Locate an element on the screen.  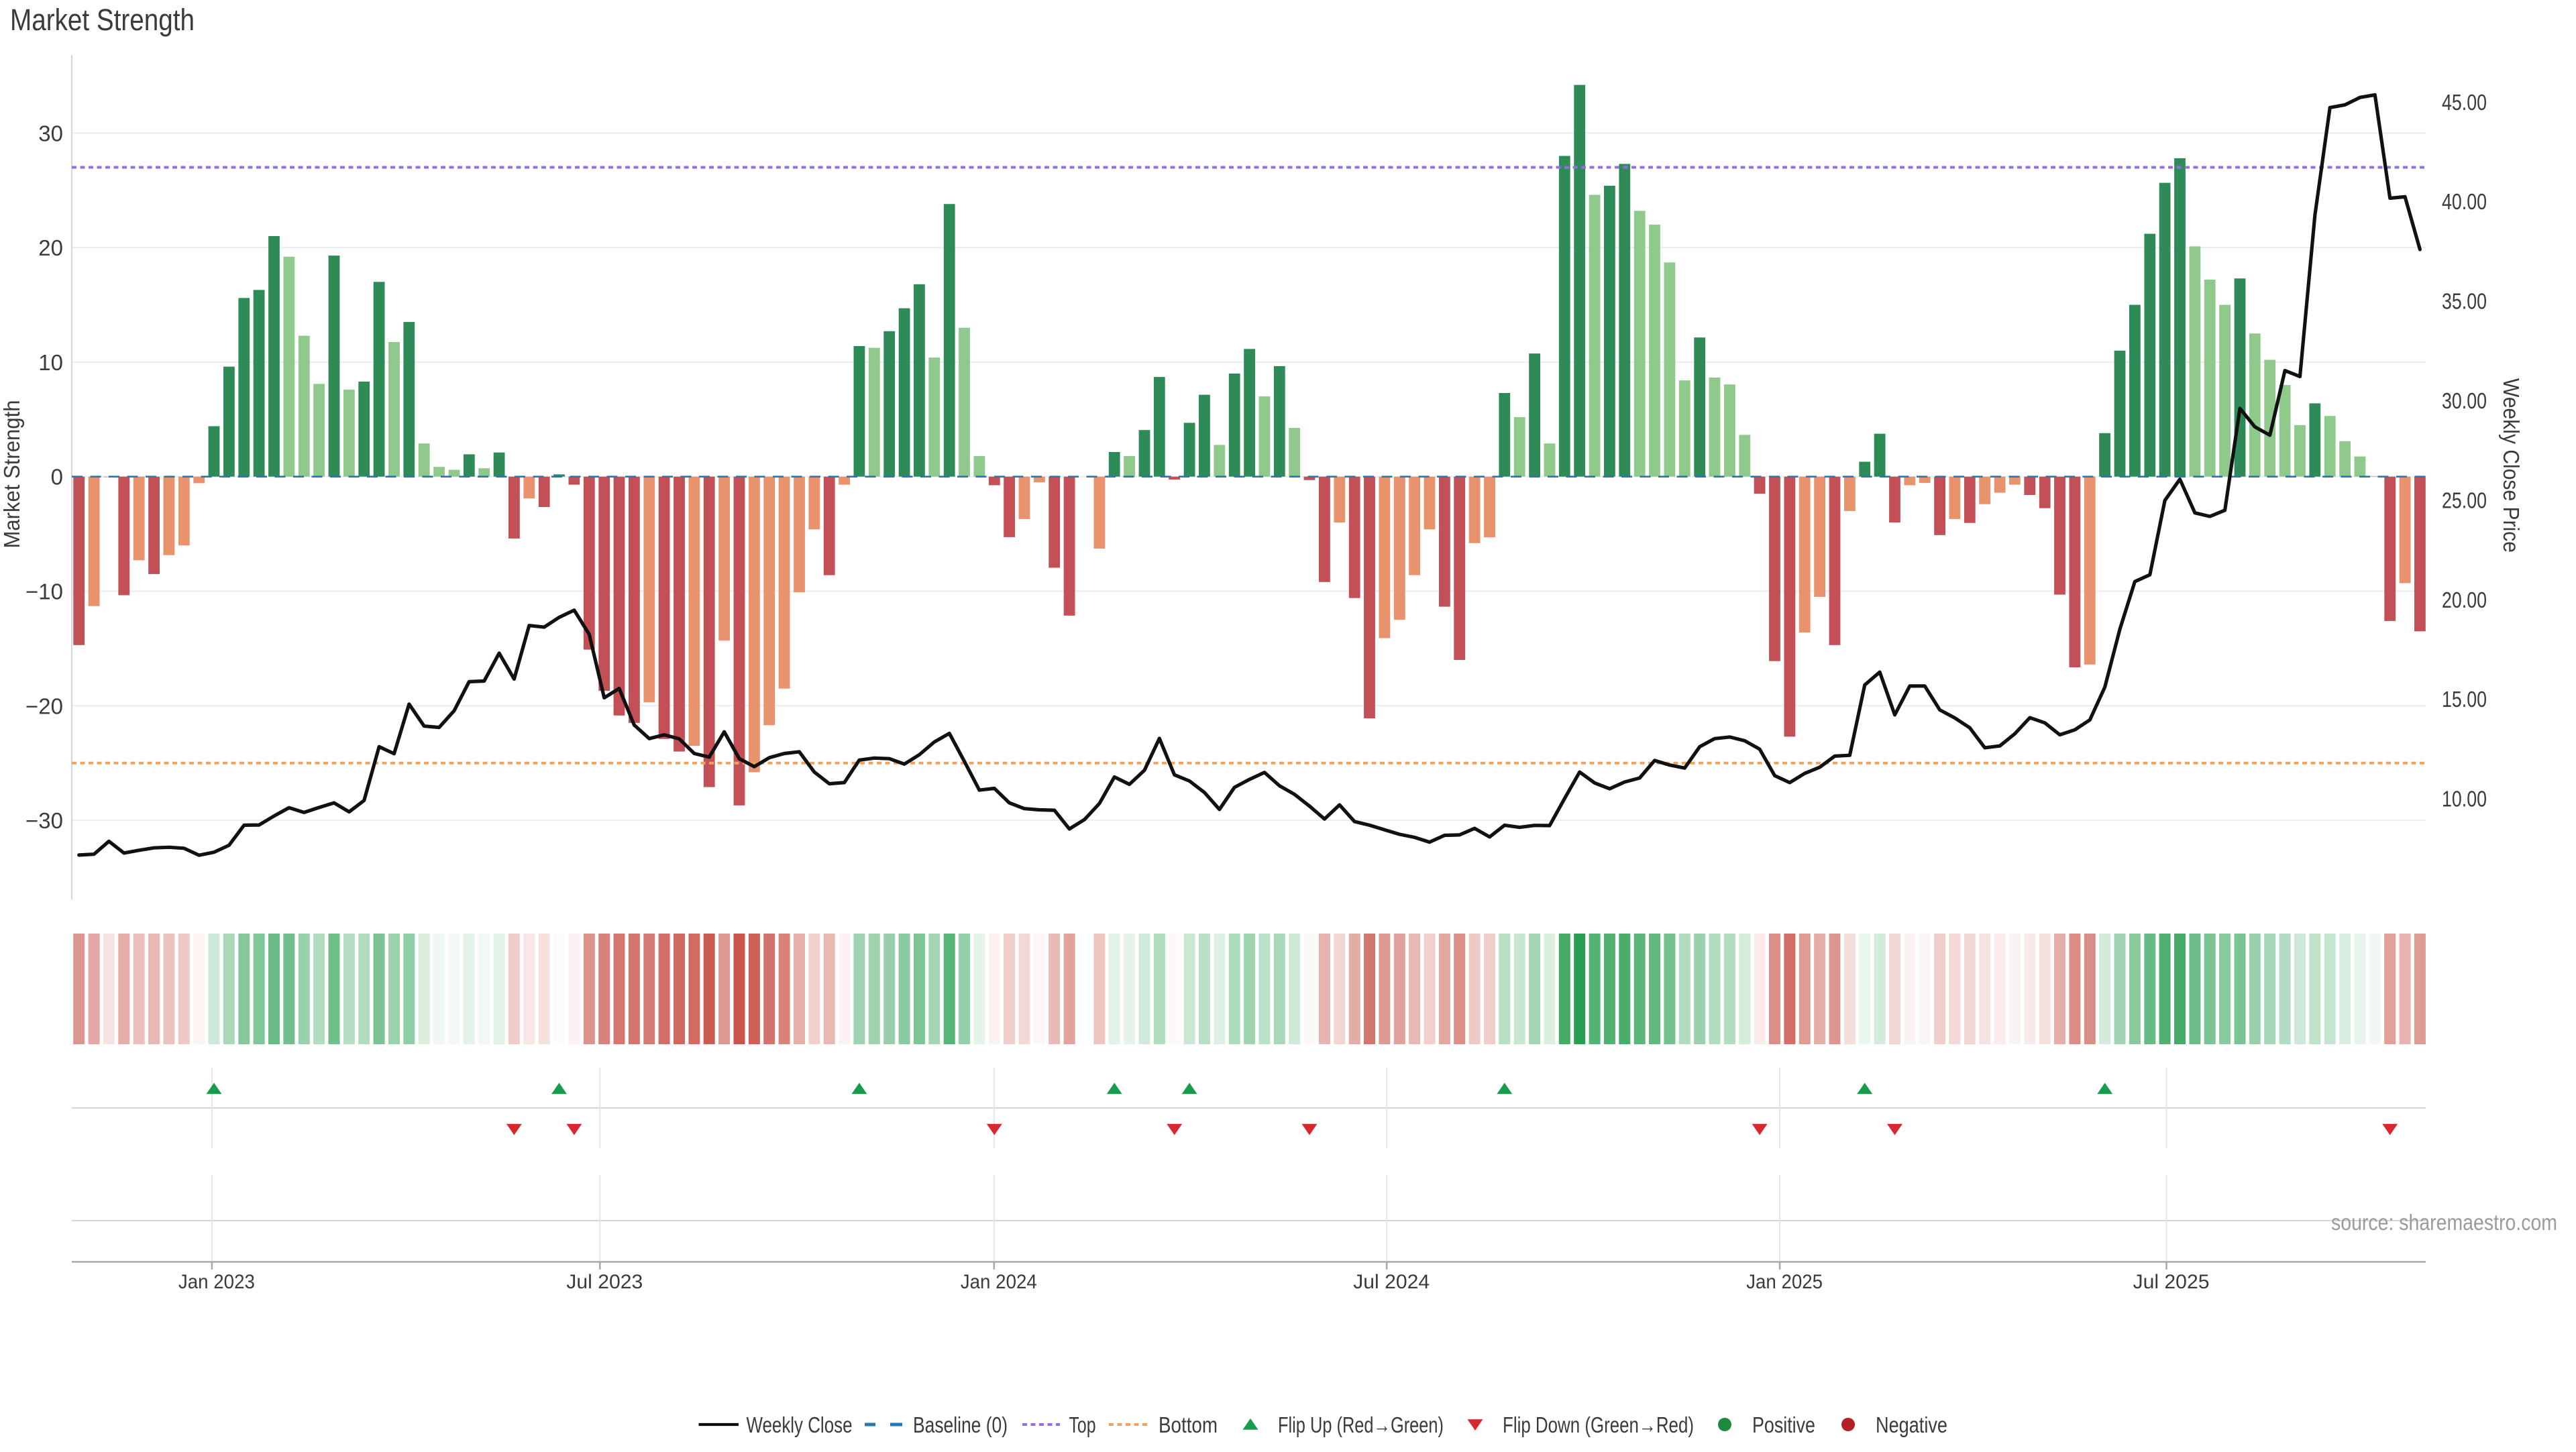
svg-text: 40.00 is located at coordinates (2464, 201).